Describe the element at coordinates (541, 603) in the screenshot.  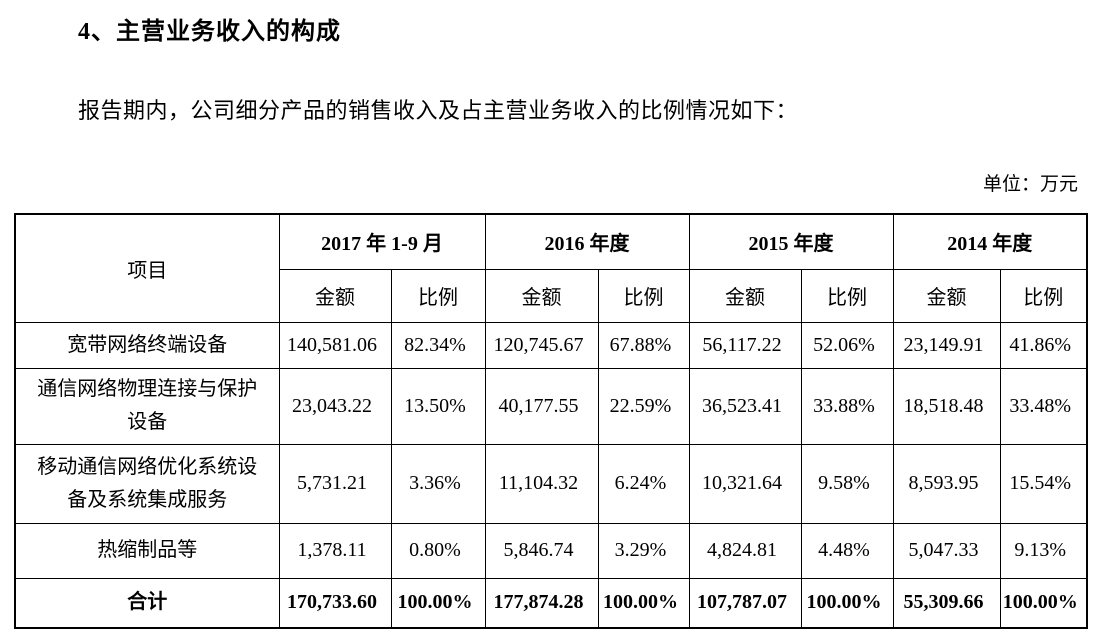
I see `cell-amount: 177,874.28` at that location.